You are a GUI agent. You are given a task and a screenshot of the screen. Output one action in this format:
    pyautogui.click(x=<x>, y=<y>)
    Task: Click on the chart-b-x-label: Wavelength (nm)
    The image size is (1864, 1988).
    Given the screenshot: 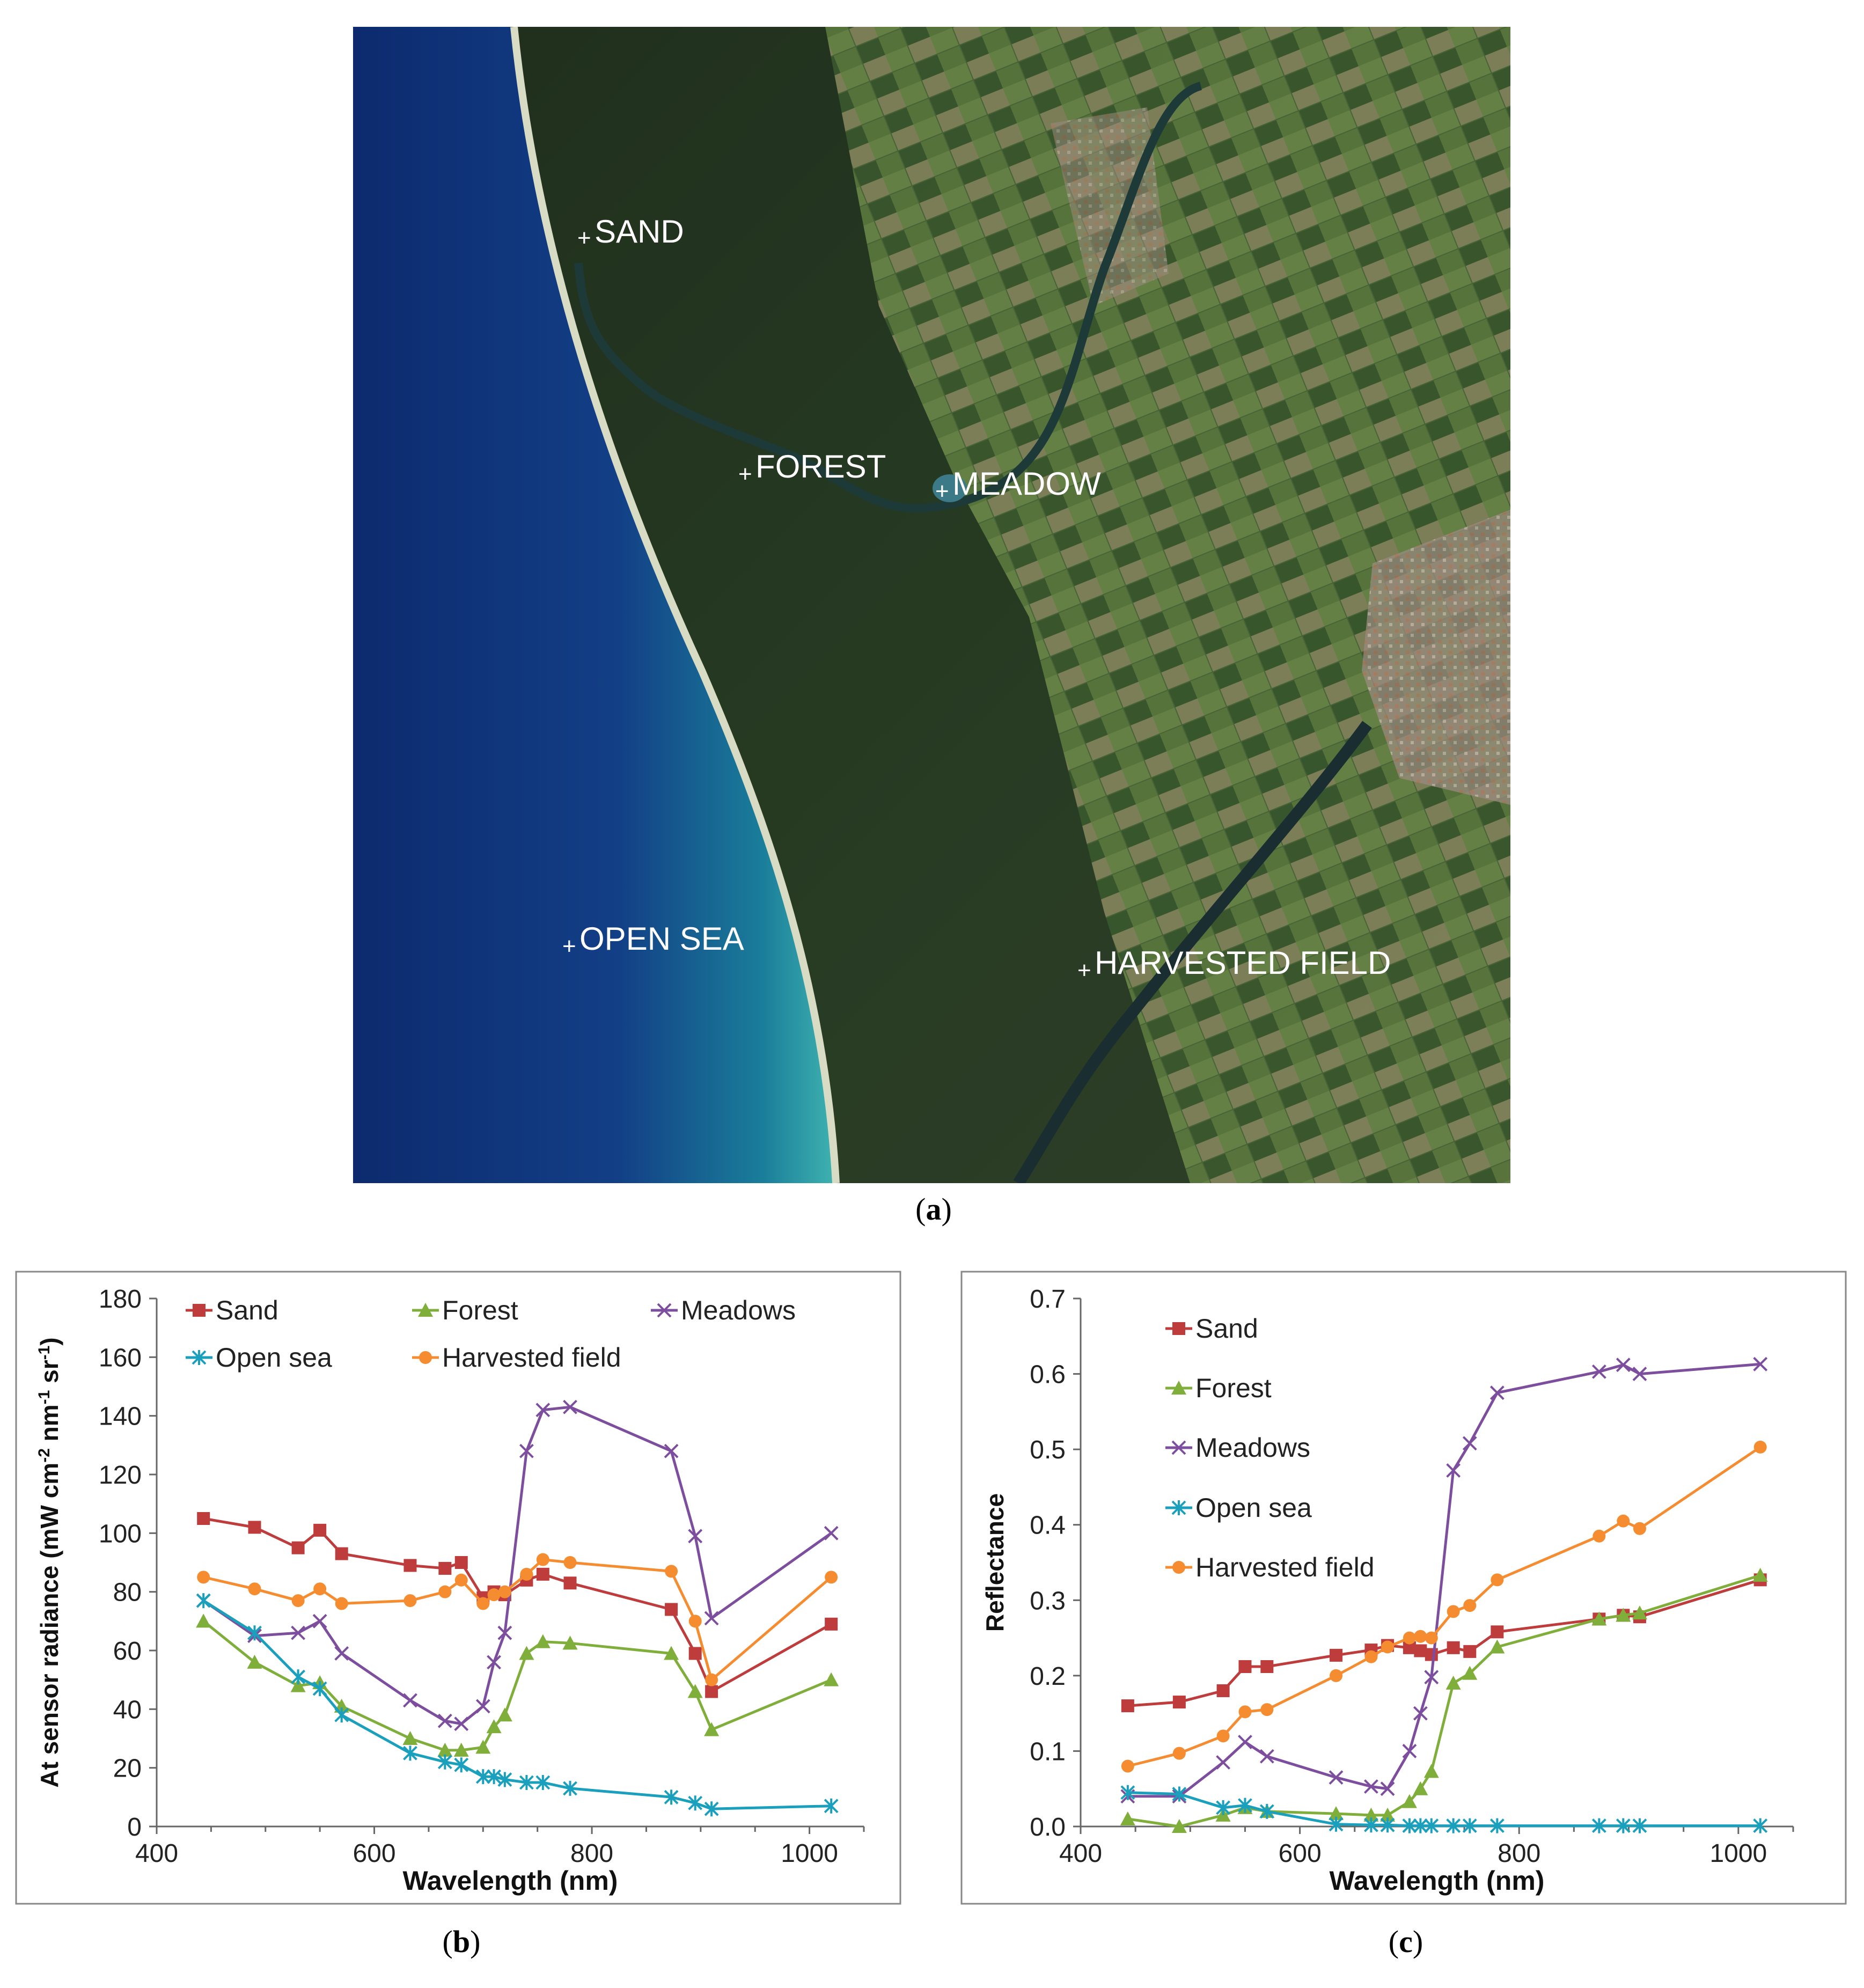 What is the action you would take?
    pyautogui.click(x=510, y=1881)
    